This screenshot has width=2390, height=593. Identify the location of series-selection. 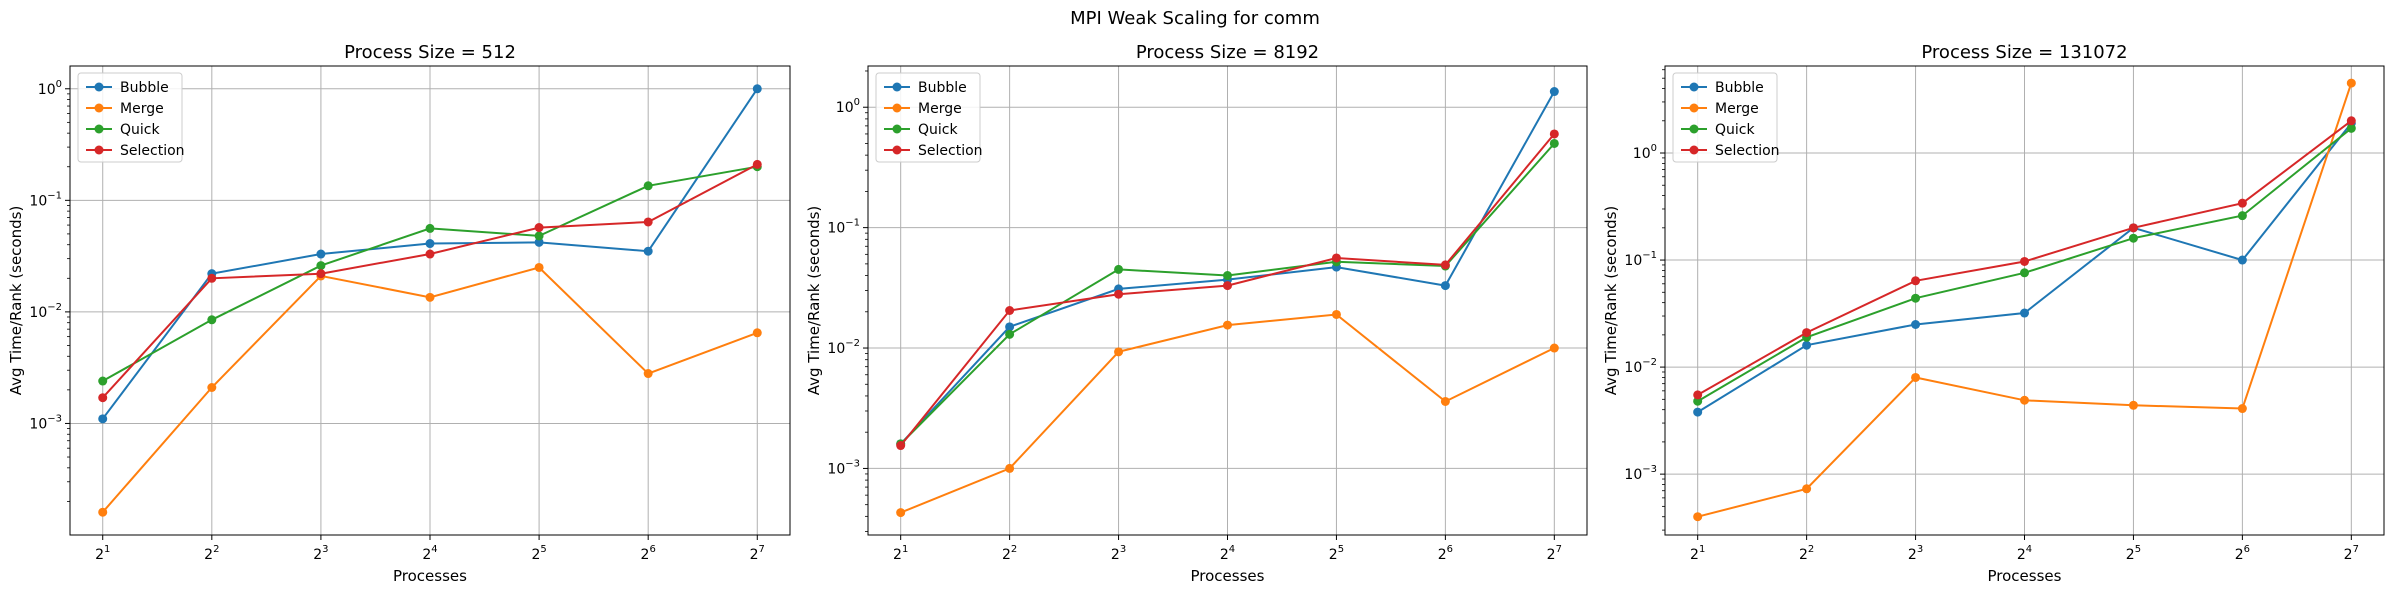
(2024, 258).